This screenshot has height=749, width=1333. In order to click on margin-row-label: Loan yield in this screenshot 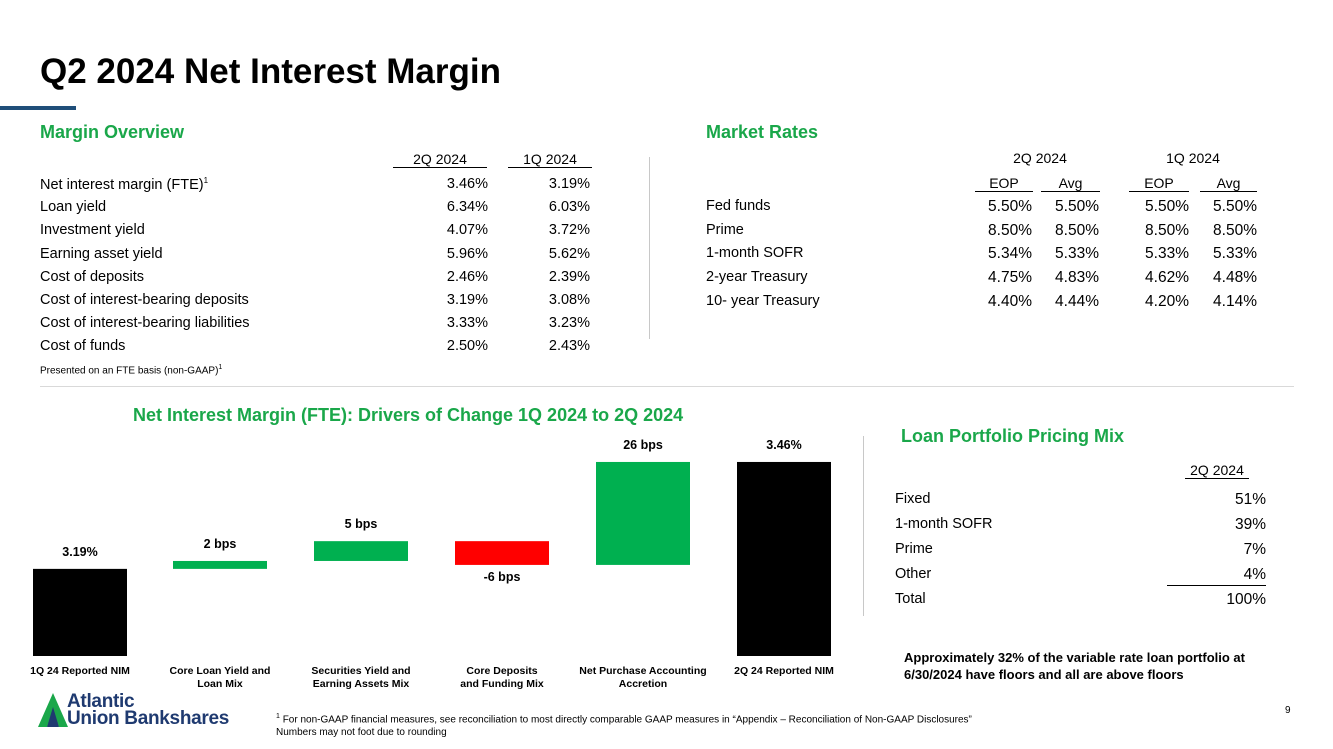, I will do `click(73, 207)`.